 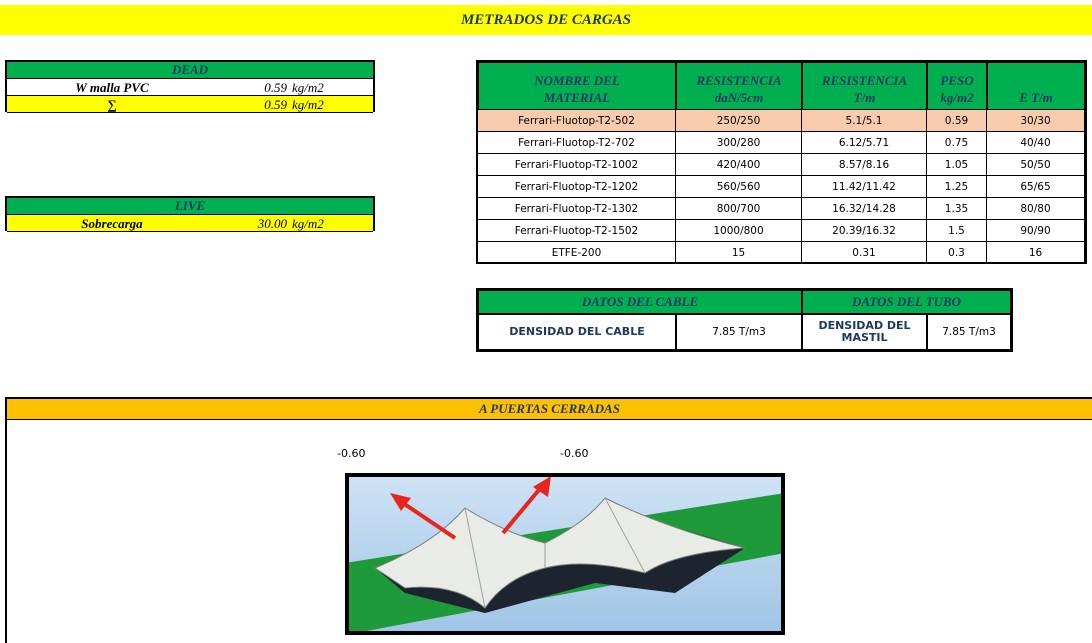 I want to click on tent-image, so click(x=565, y=554).